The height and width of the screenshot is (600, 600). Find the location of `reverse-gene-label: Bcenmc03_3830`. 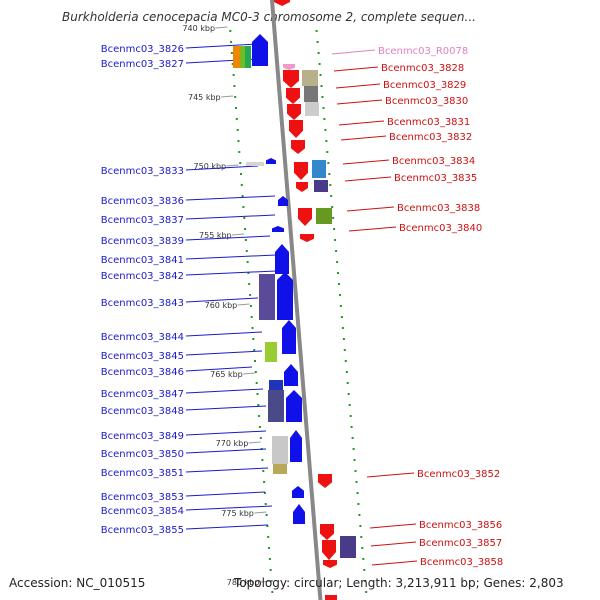

reverse-gene-label: Bcenmc03_3830 is located at coordinates (426, 101).